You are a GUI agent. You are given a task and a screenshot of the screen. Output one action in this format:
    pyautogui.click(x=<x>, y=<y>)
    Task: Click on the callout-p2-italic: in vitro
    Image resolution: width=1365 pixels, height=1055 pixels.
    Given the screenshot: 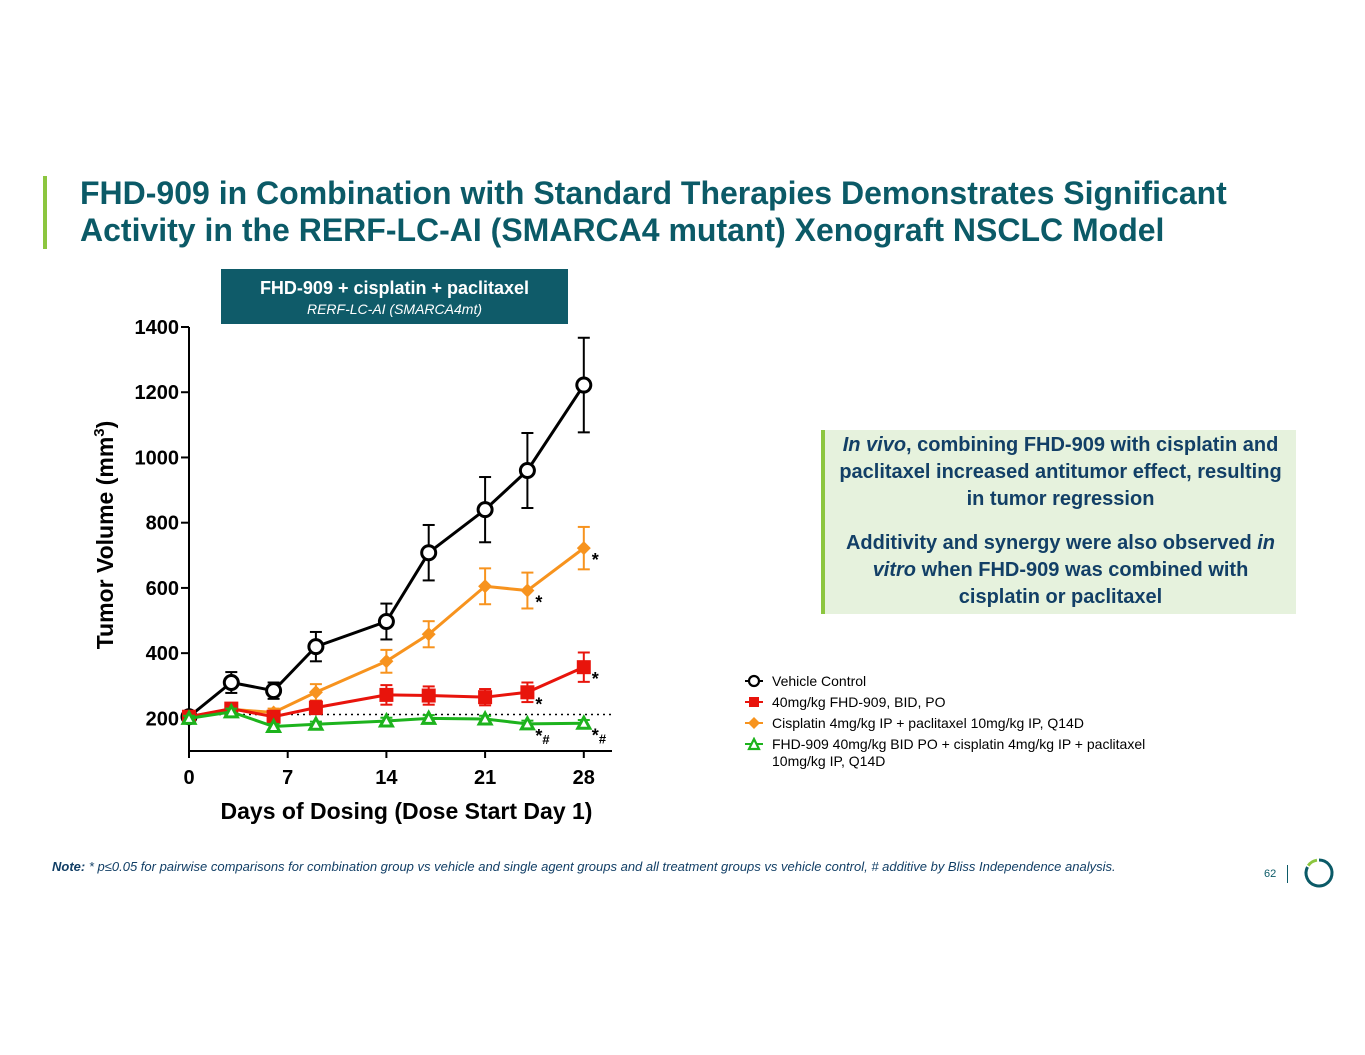 What is the action you would take?
    pyautogui.click(x=1074, y=556)
    